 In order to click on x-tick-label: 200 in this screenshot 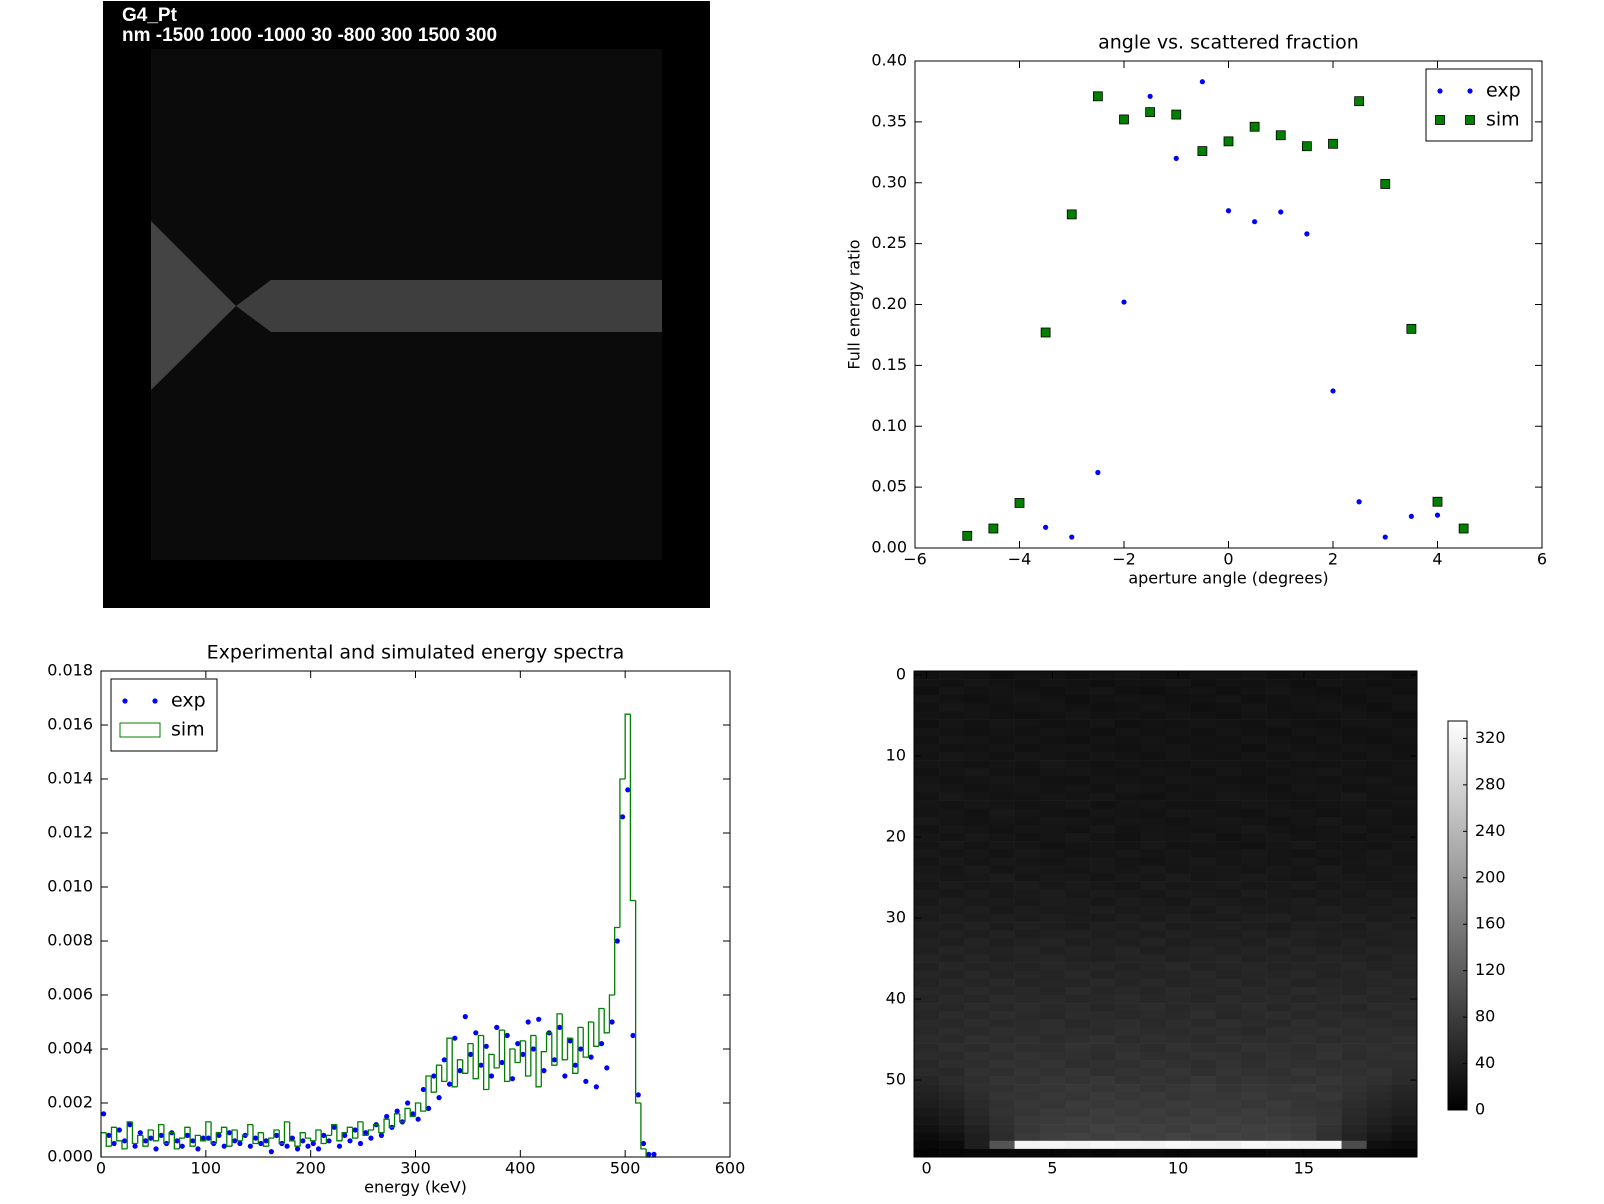, I will do `click(310, 1168)`.